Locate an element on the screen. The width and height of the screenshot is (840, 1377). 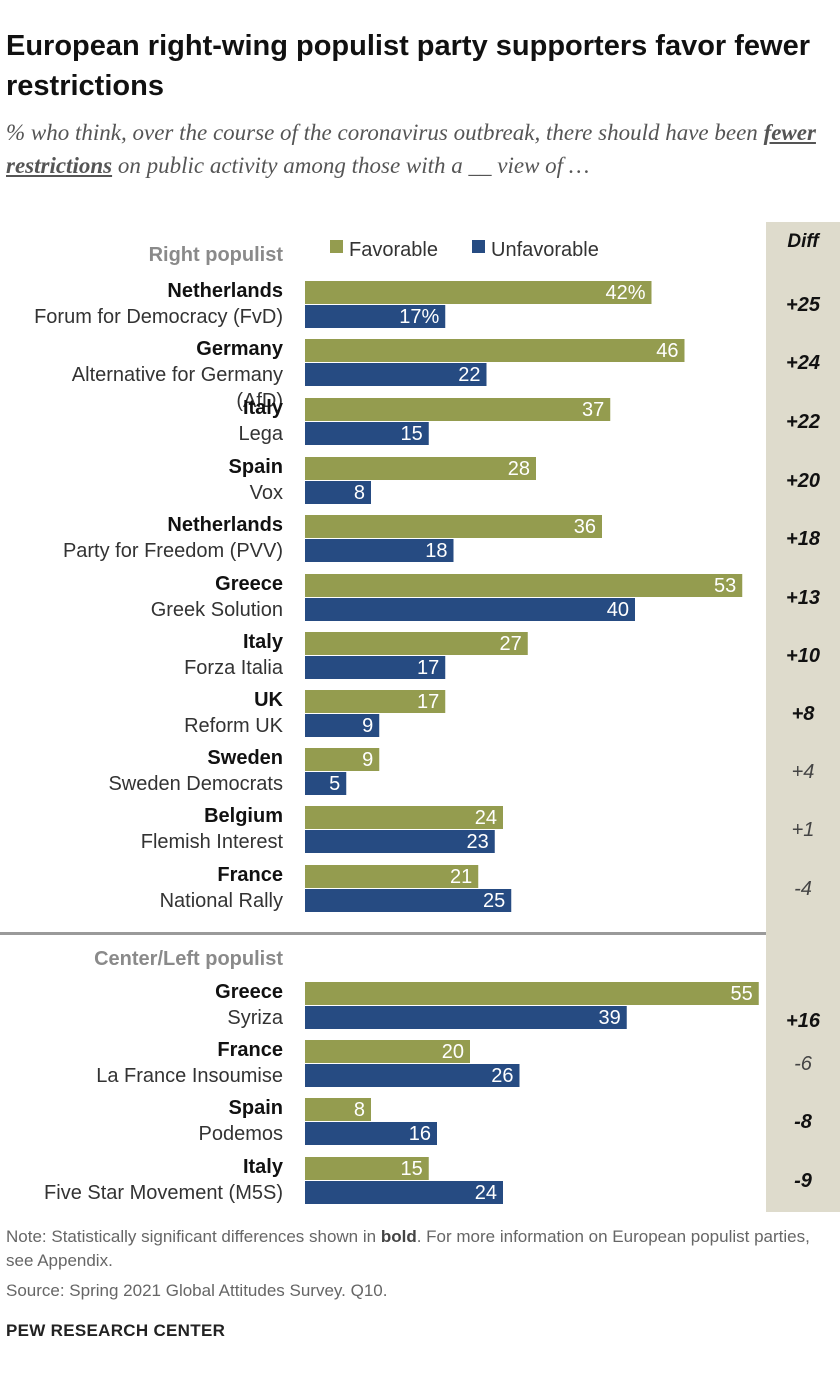
data-label-favorable: 42% is located at coordinates (625, 293).